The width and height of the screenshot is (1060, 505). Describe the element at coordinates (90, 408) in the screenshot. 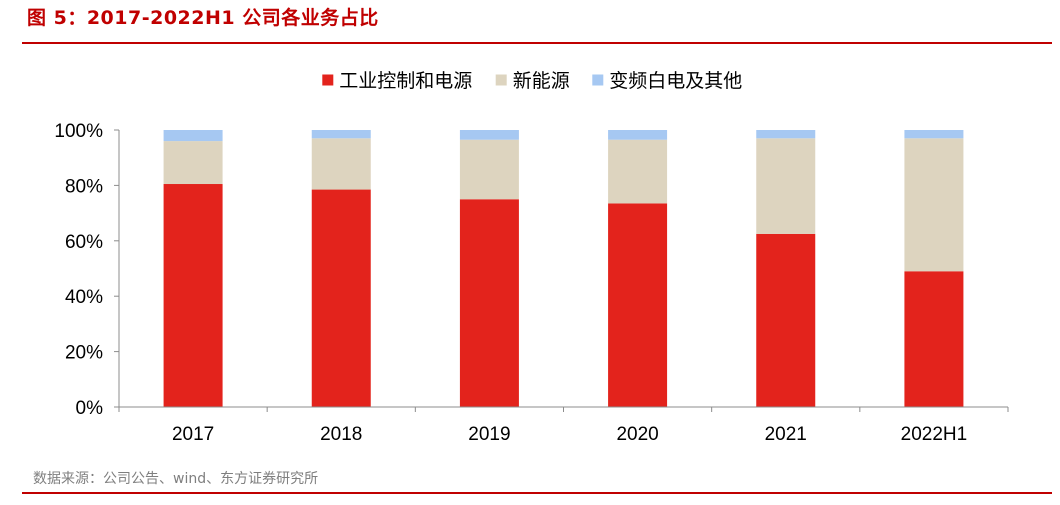

I see `y-tick-label: 0%` at that location.